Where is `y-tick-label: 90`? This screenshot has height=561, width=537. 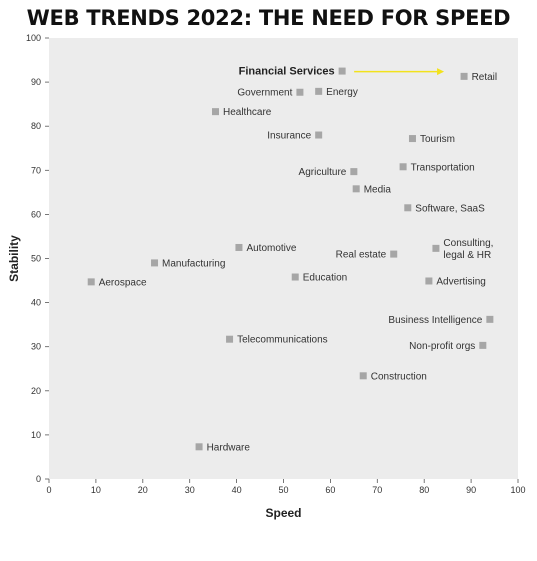
y-tick-label: 90 is located at coordinates (36, 82).